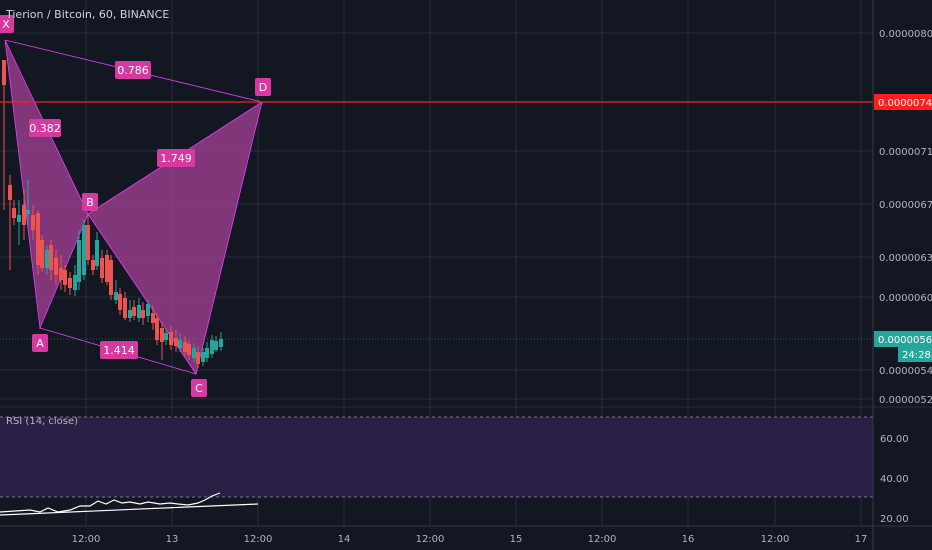 Image resolution: width=932 pixels, height=550 pixels. I want to click on point-label-x-text: X, so click(6, 24).